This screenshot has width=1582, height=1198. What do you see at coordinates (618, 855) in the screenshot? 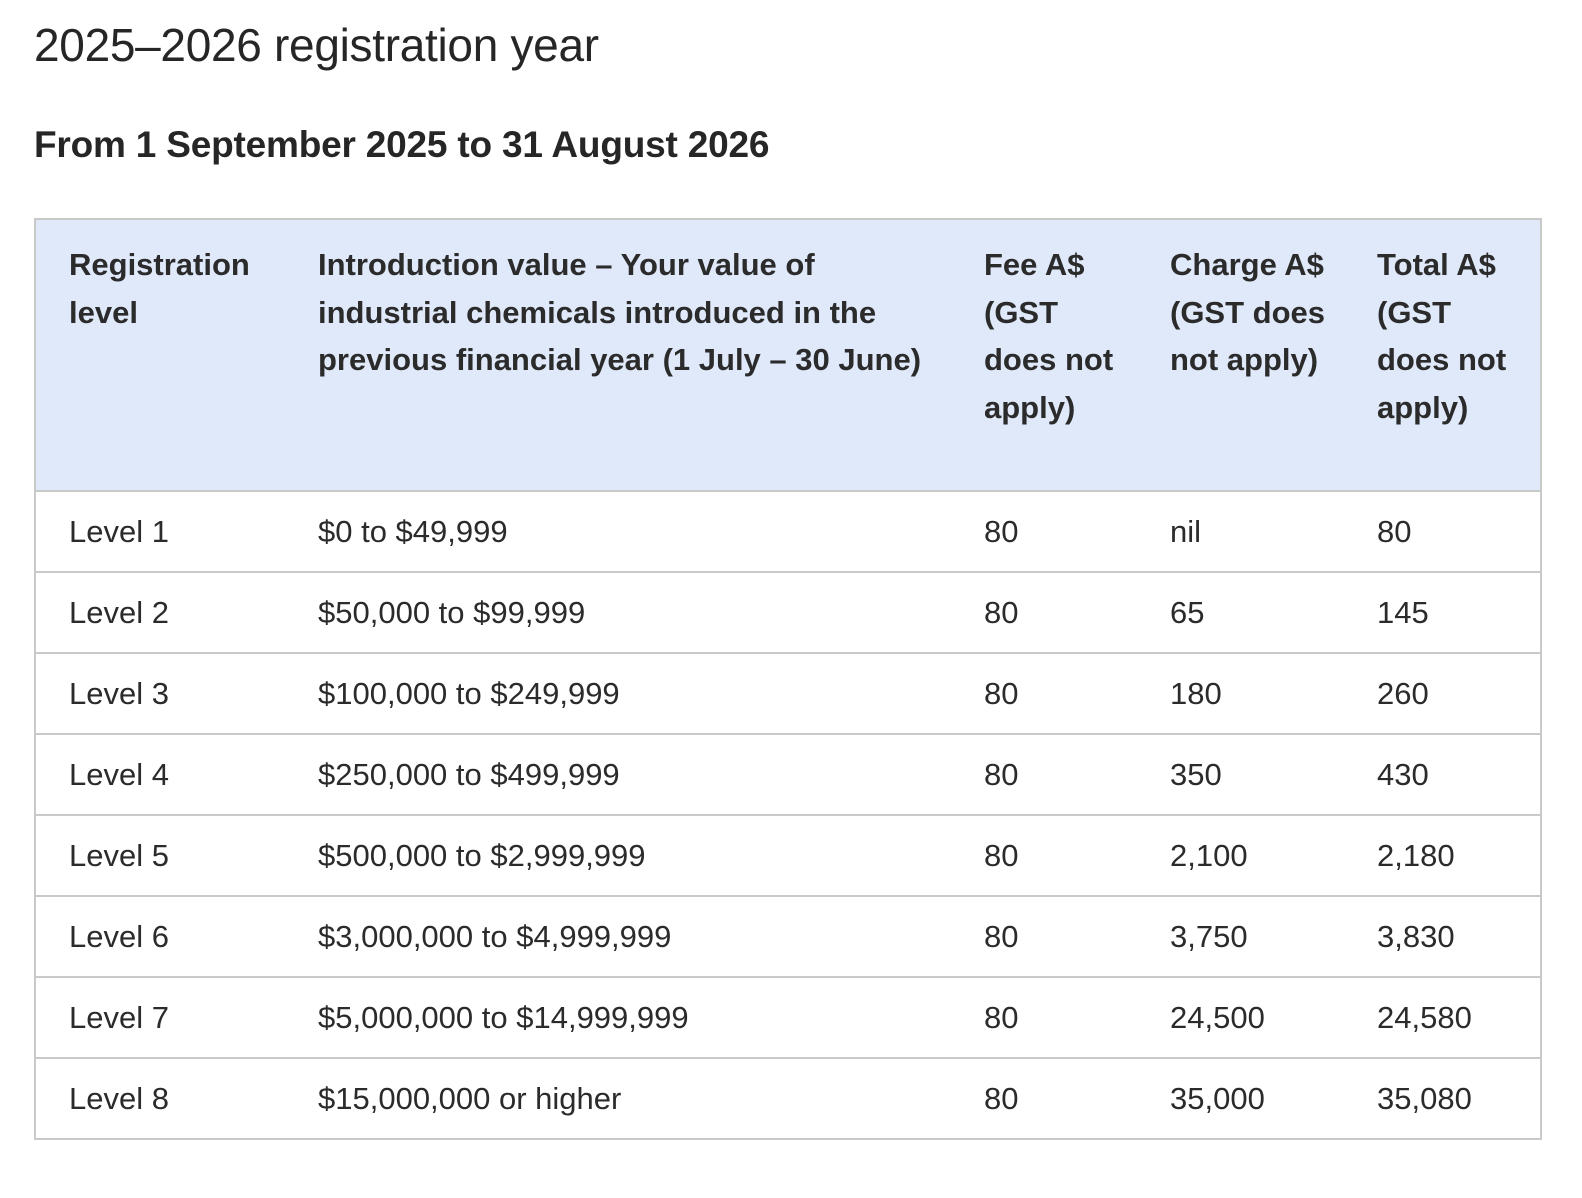
I see `cell-introduction-value: $500,000 to $2,999,999` at bounding box center [618, 855].